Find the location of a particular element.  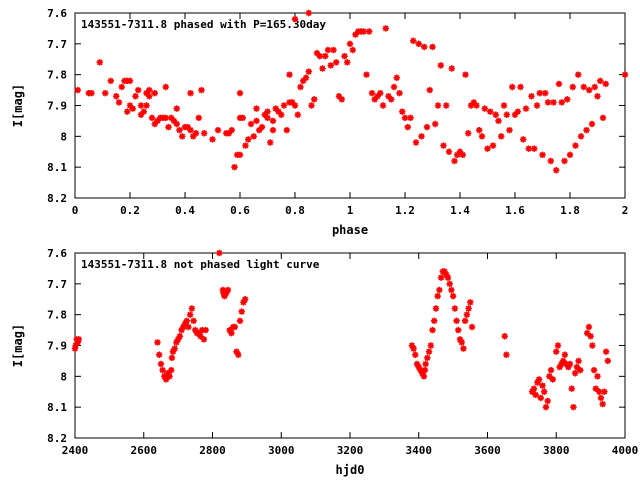

x-tick-label: 4000 is located at coordinates (625, 450).